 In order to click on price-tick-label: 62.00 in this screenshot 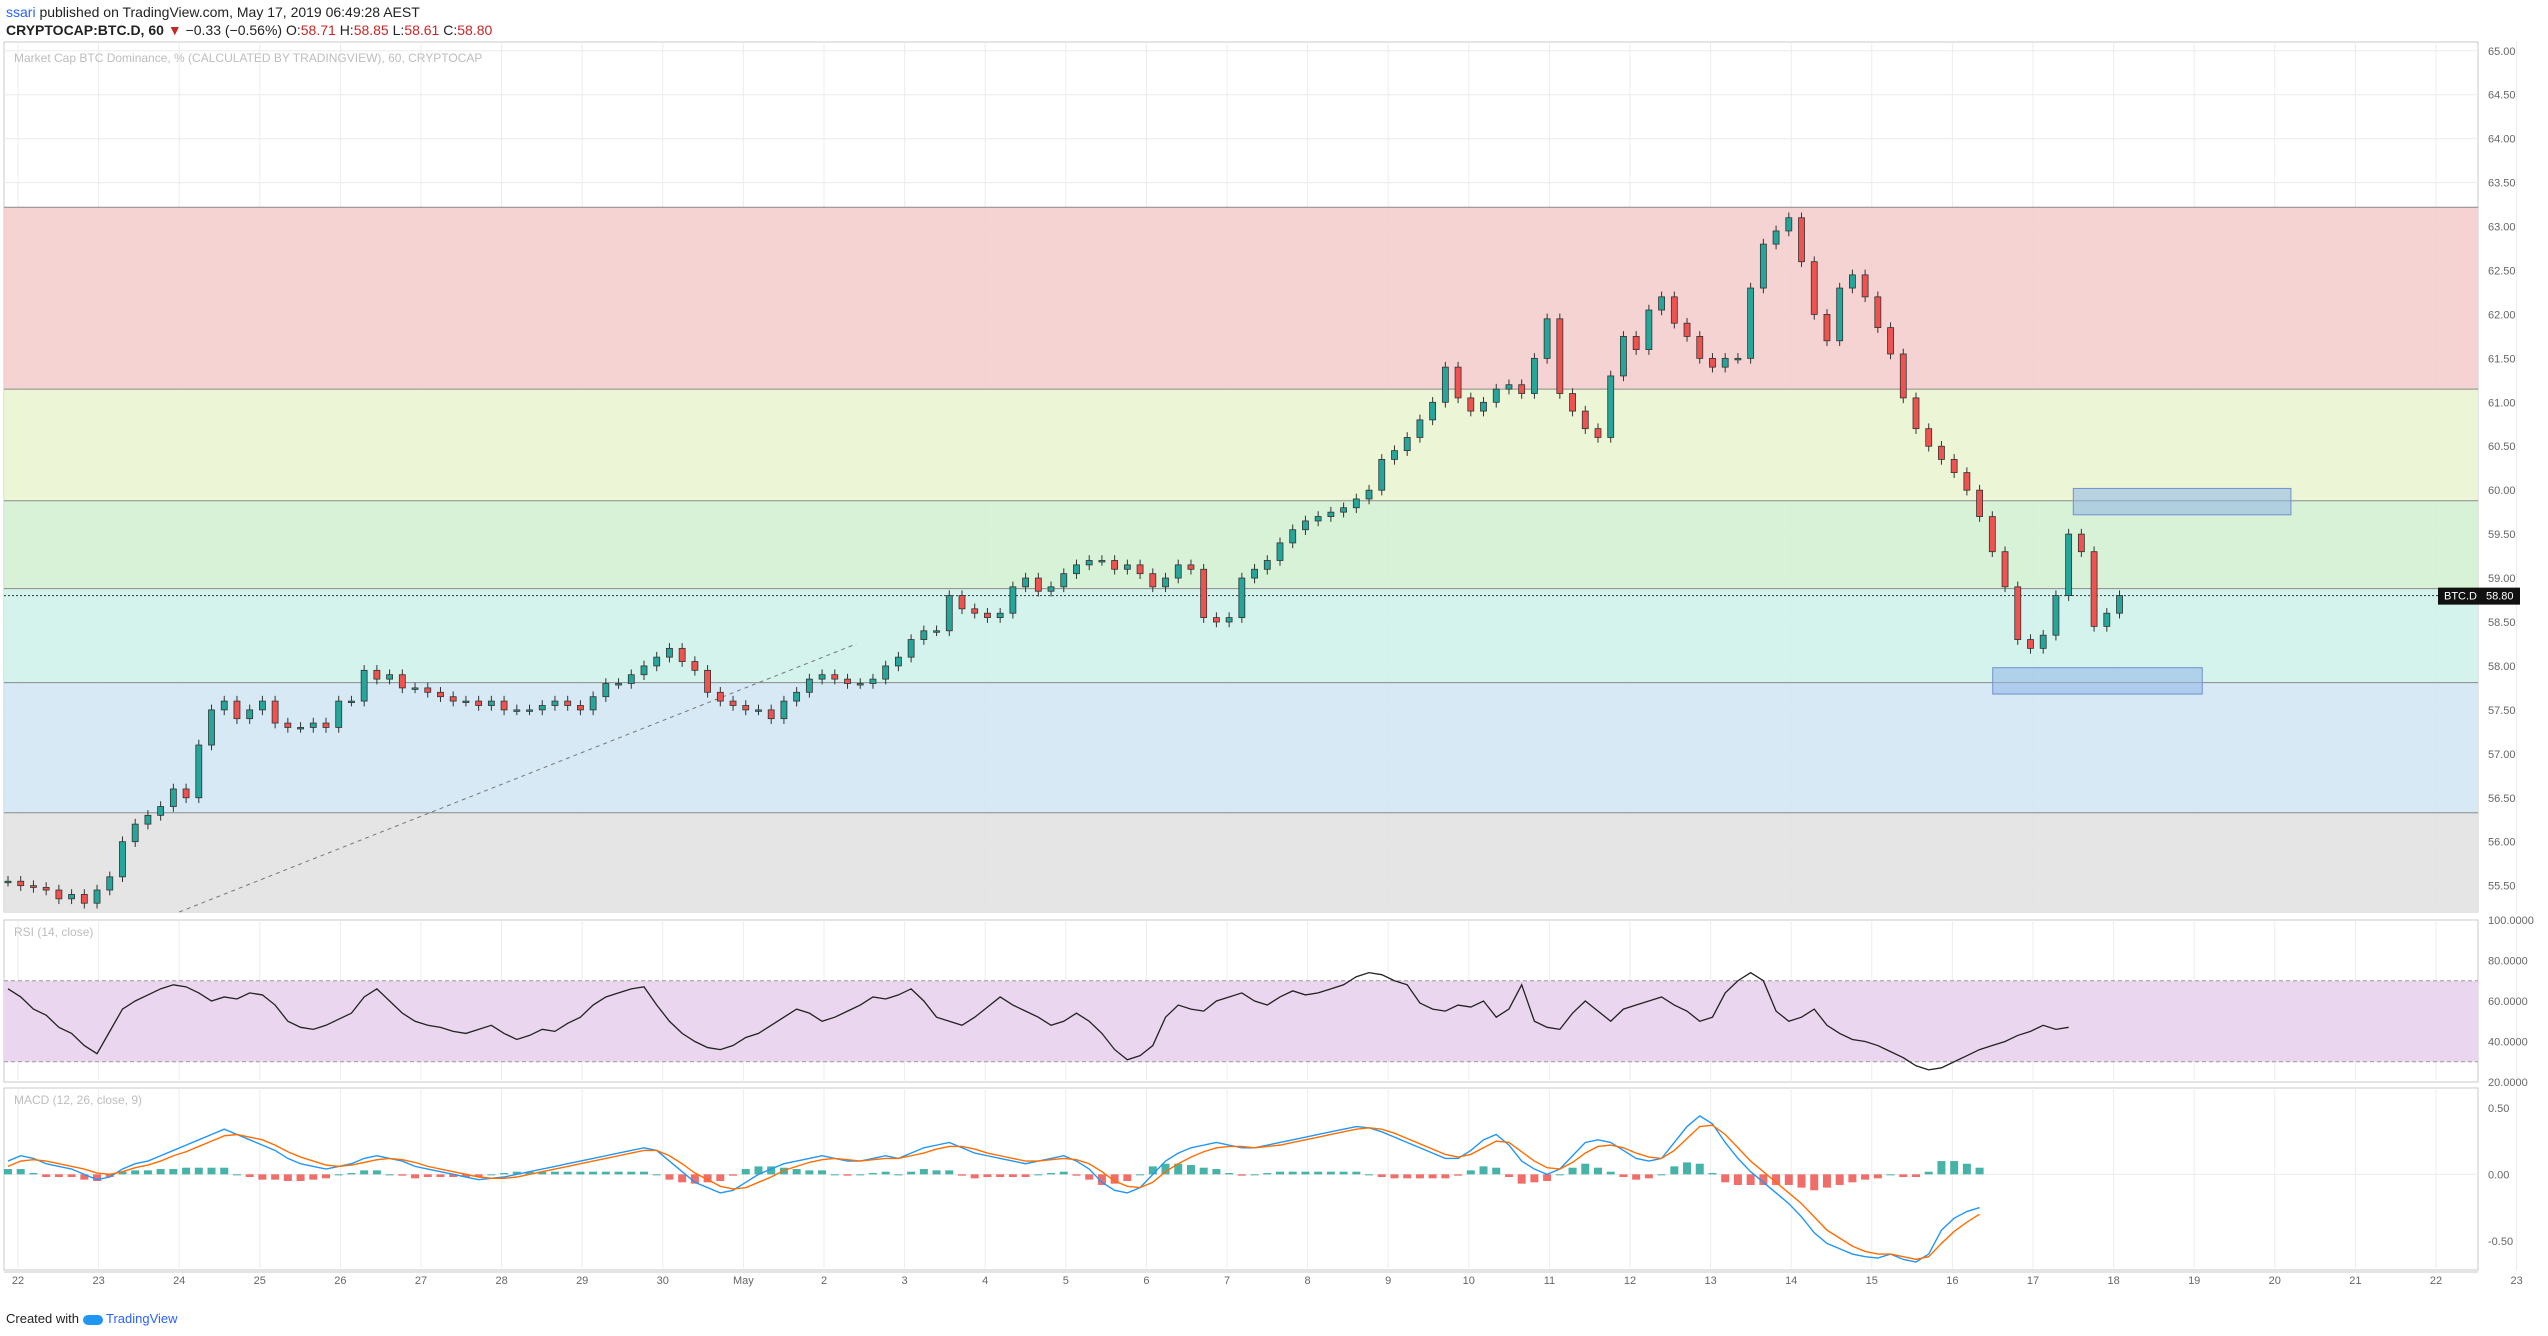, I will do `click(2502, 315)`.